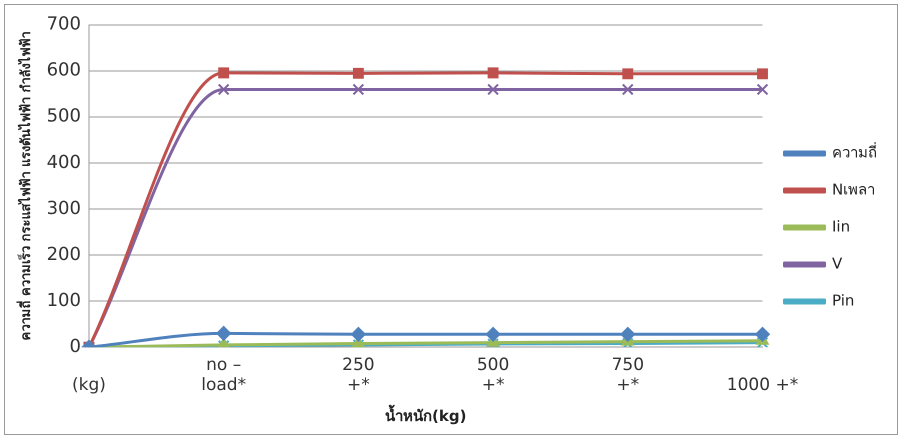  I want to click on legend-label: ความถี่, so click(854, 151).